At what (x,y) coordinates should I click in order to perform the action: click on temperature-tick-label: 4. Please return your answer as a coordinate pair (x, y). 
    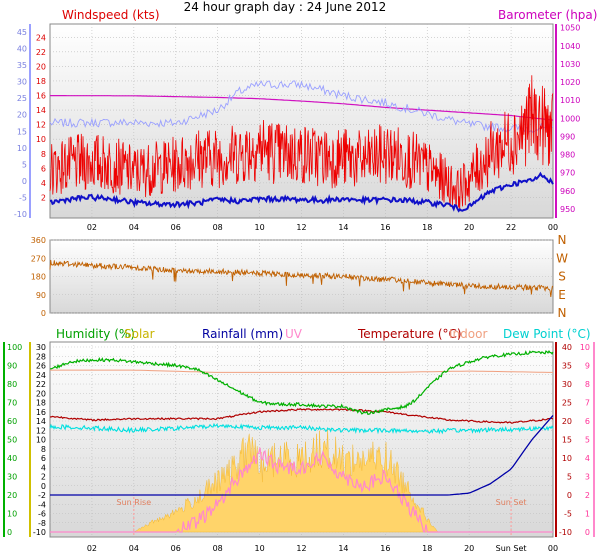
    Looking at the image, I should click on (43, 467).